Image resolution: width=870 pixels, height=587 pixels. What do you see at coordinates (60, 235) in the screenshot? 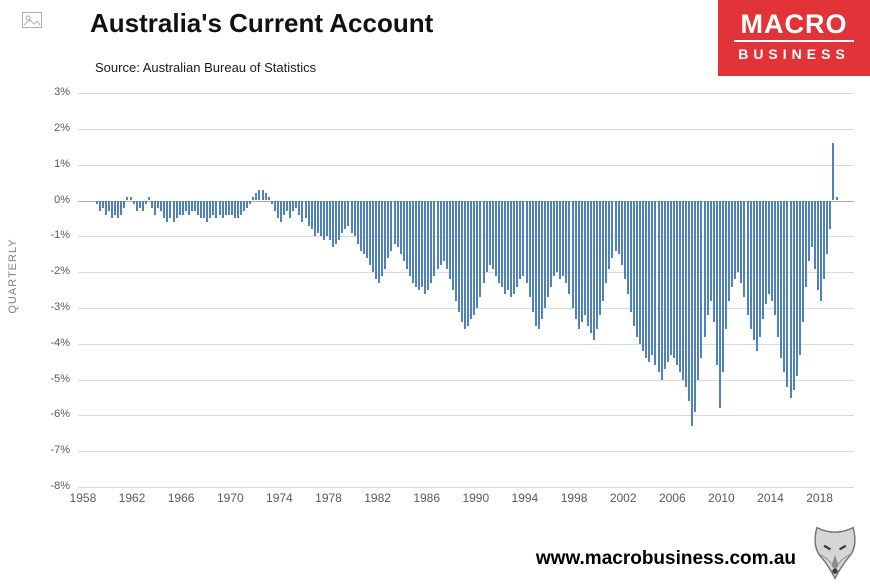
I see `y-tick-label: -1%` at bounding box center [60, 235].